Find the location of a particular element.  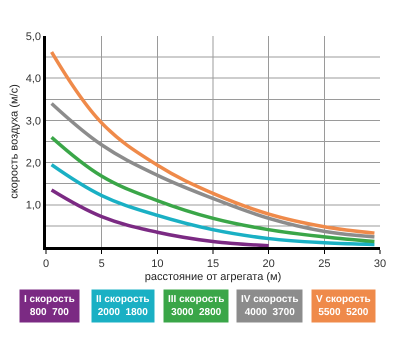

line-series is located at coordinates (160, 217).